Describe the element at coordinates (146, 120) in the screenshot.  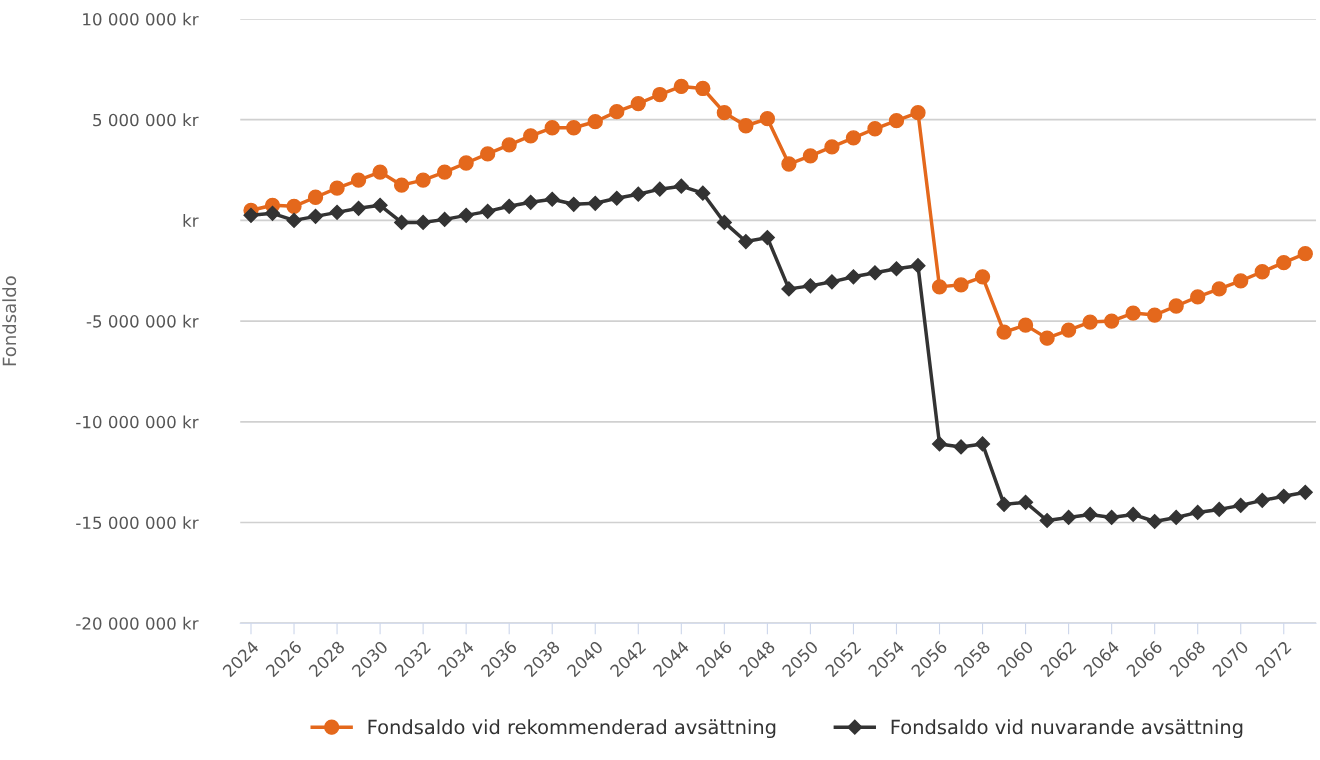
I see `y-tick-label: 5 000 000 kr` at that location.